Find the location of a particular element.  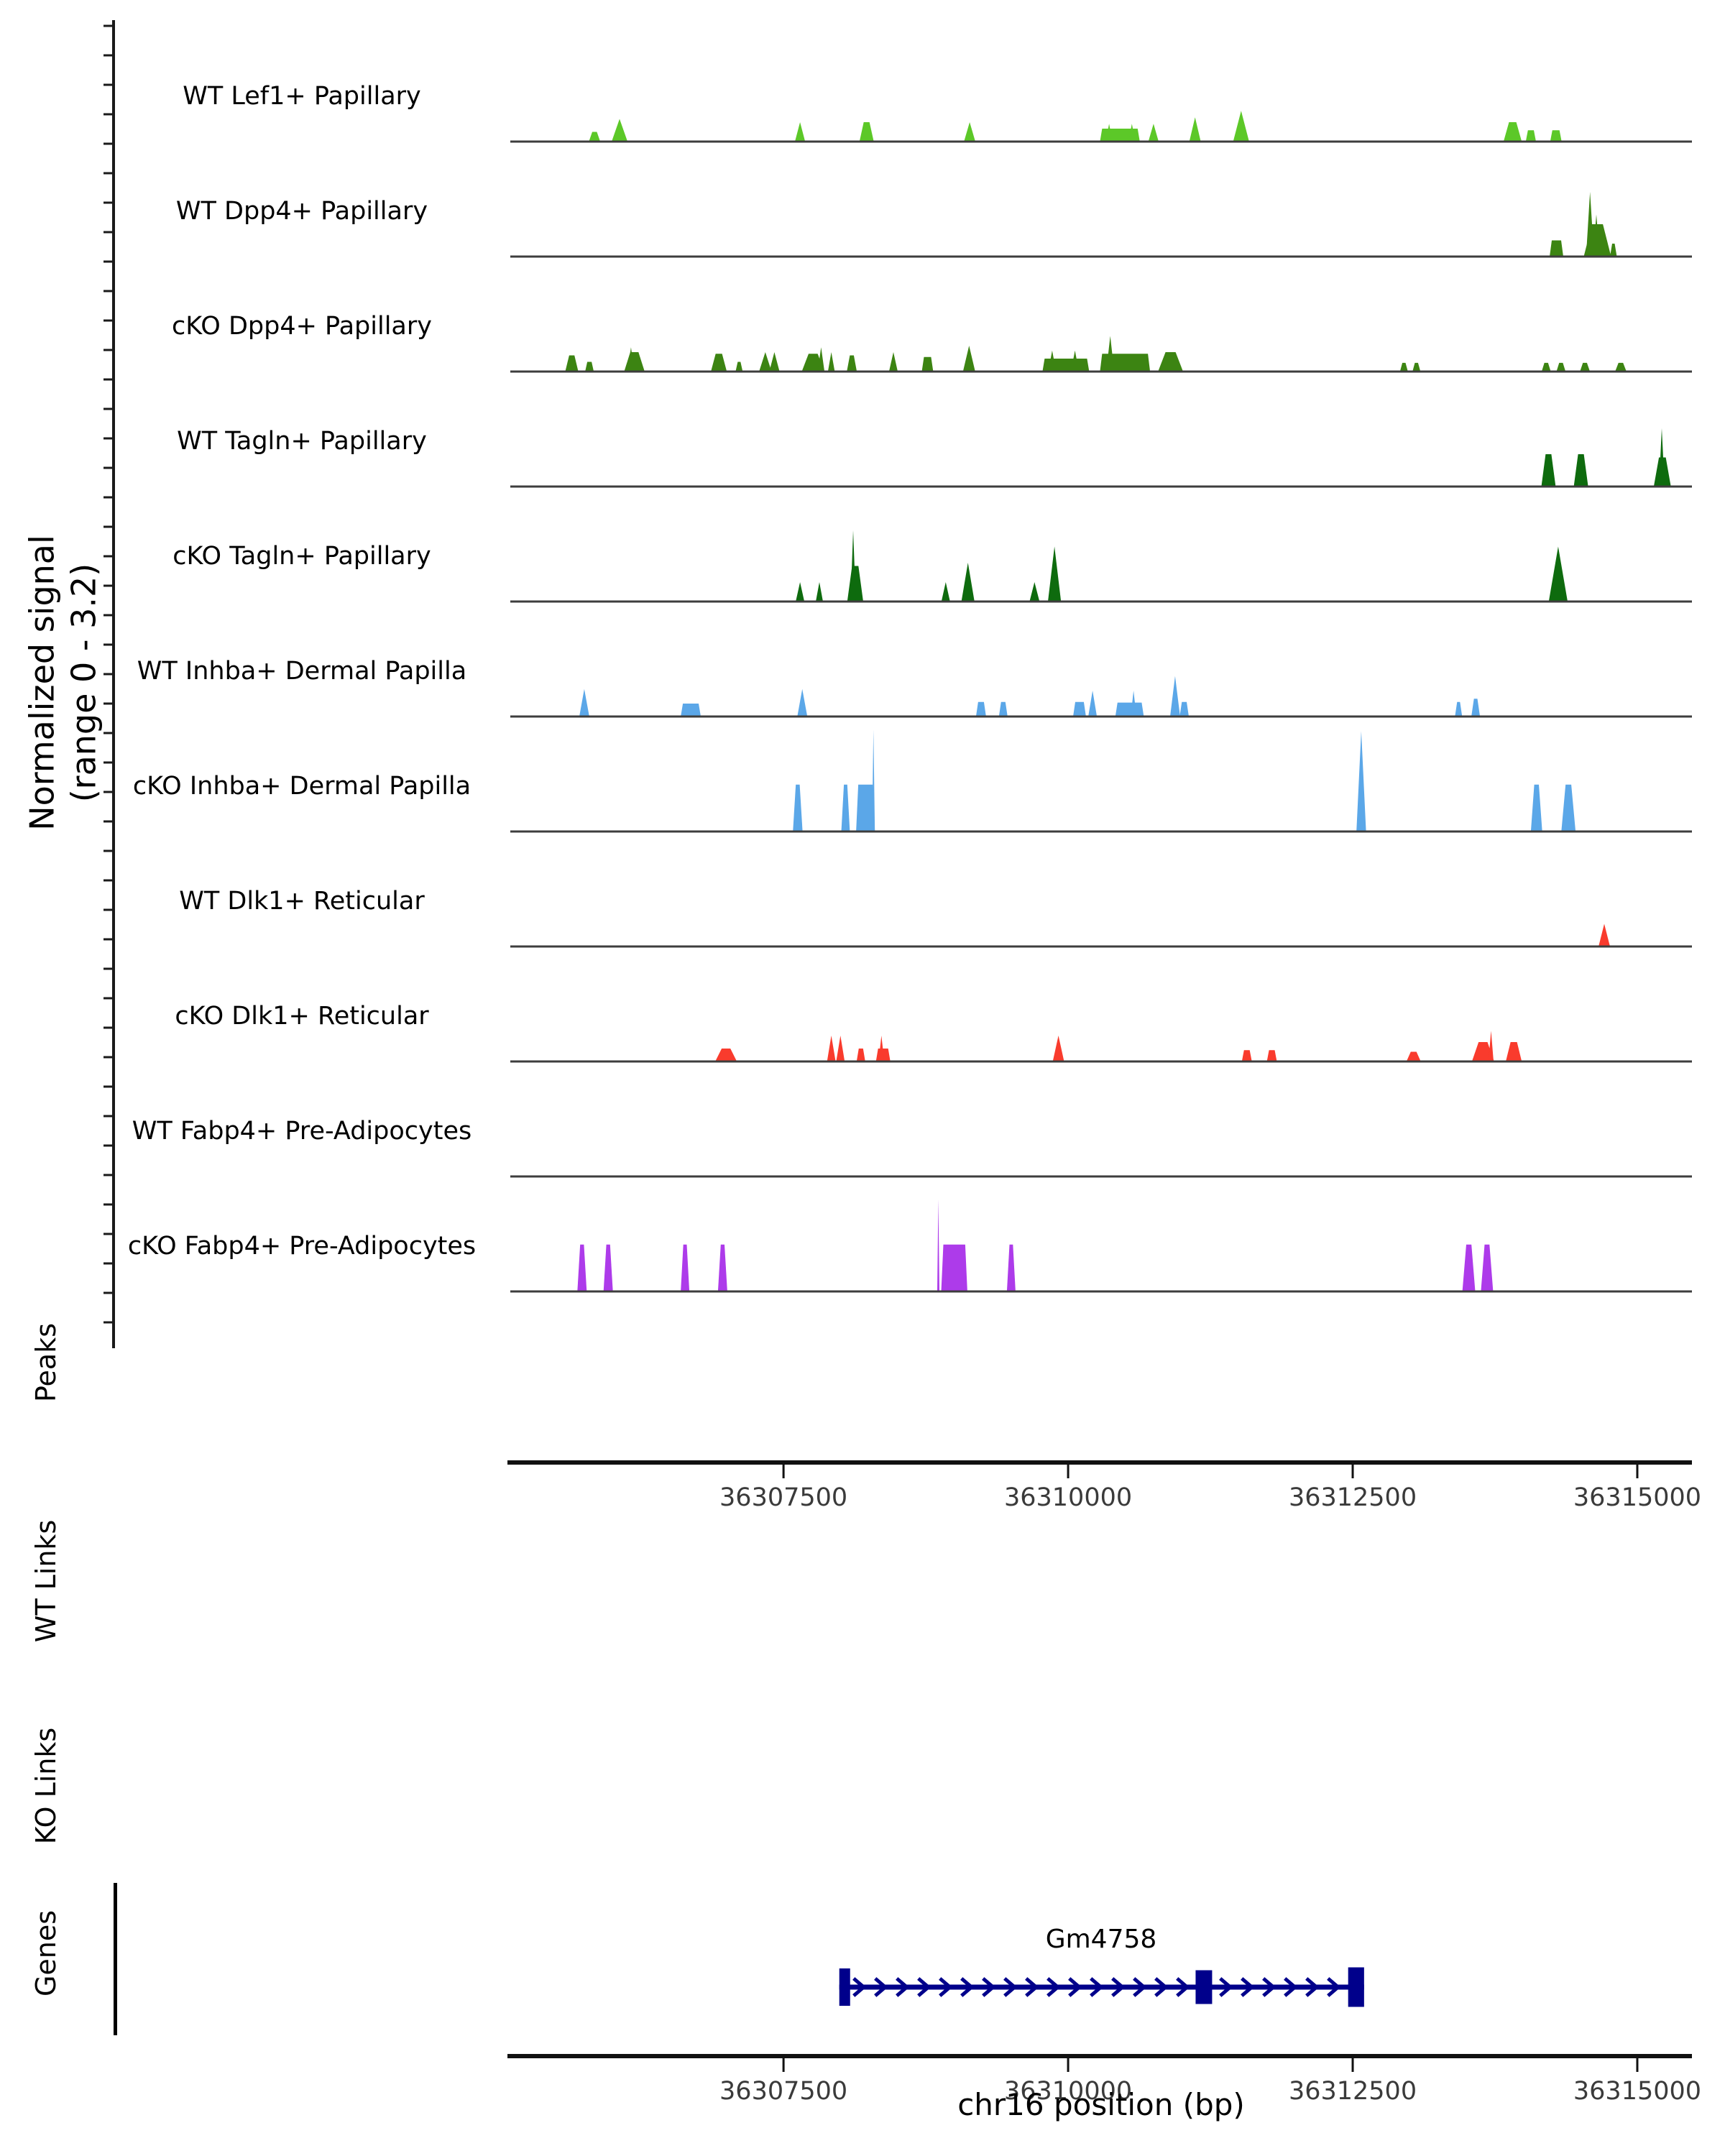

signal-track: cKO Inhba+ Dermal Papilla is located at coordinates (912, 781).